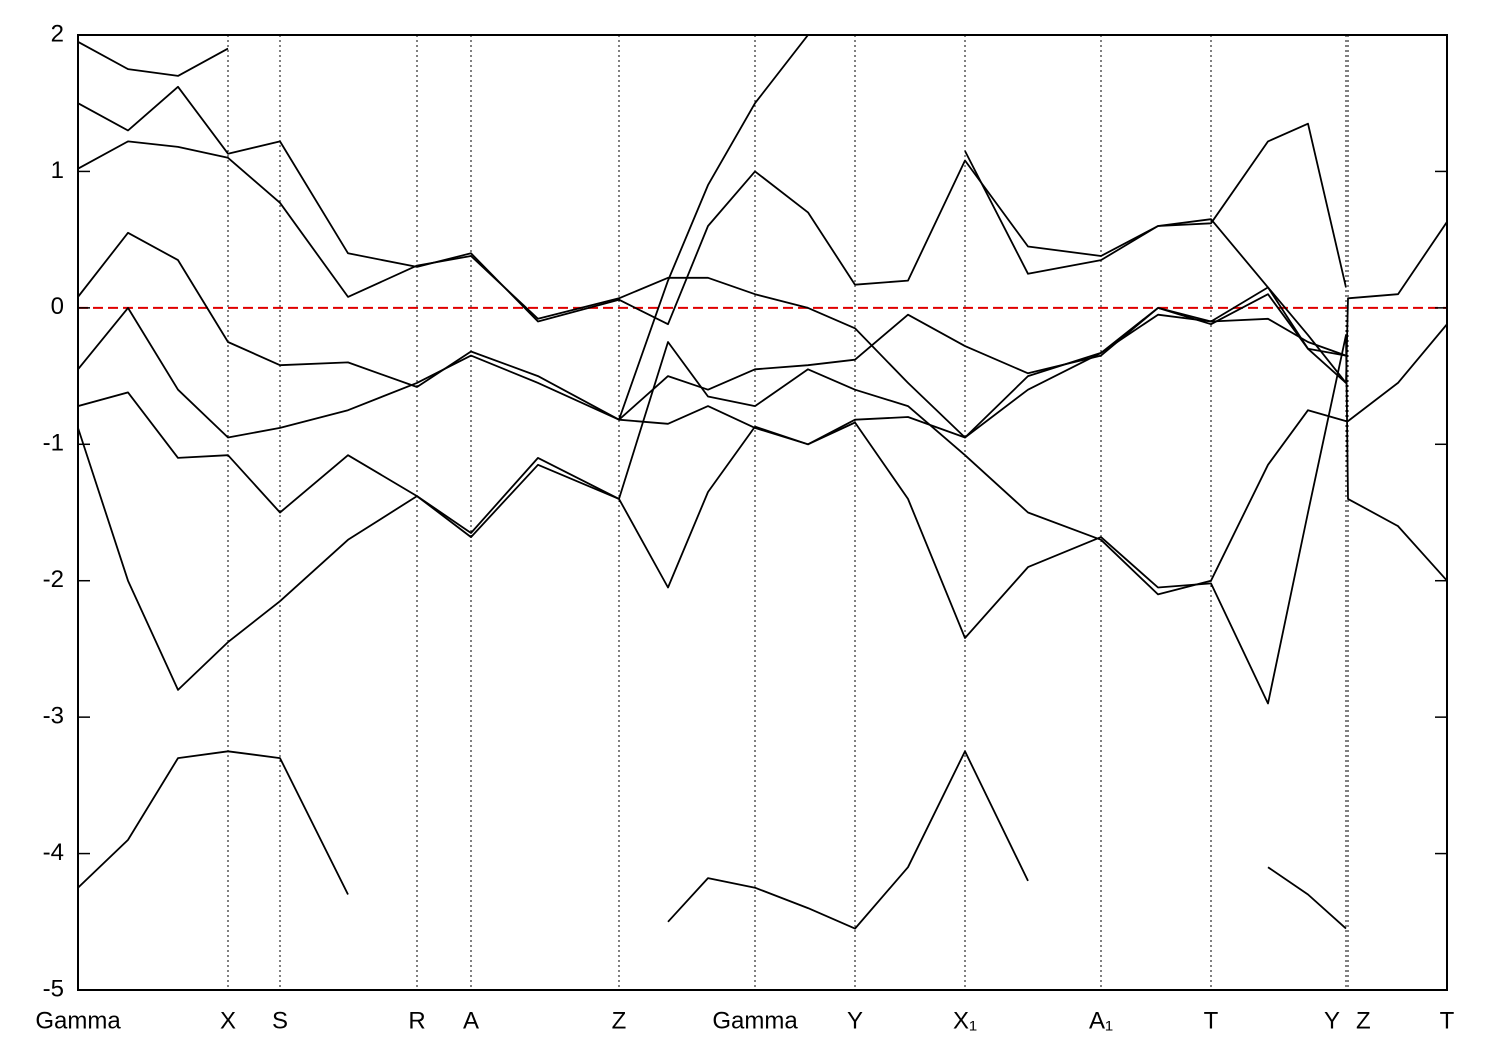  Describe the element at coordinates (471, 1020) in the screenshot. I see `x-tick-label: A` at that location.